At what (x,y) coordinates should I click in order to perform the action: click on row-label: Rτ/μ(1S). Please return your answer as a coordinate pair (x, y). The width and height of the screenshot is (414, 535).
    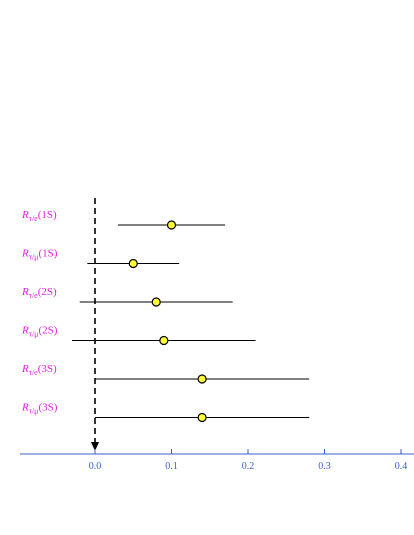
    Looking at the image, I should click on (39, 255).